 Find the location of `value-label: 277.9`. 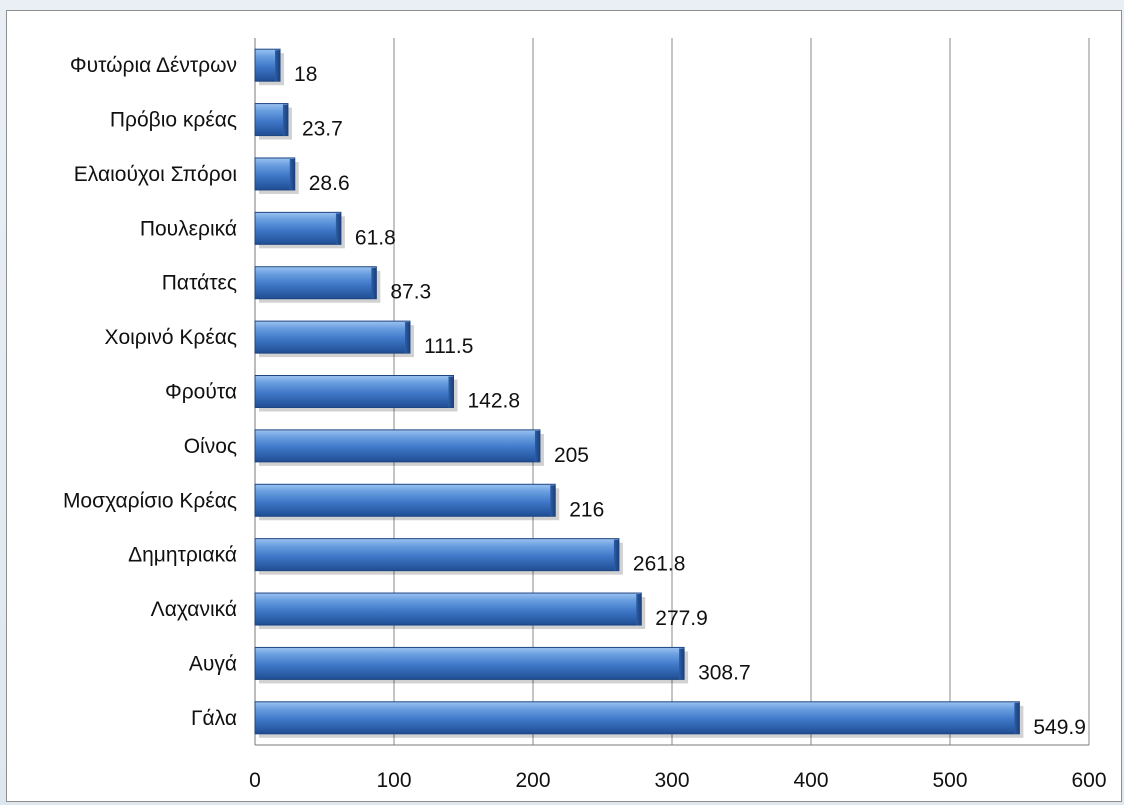

value-label: 277.9 is located at coordinates (681, 618).